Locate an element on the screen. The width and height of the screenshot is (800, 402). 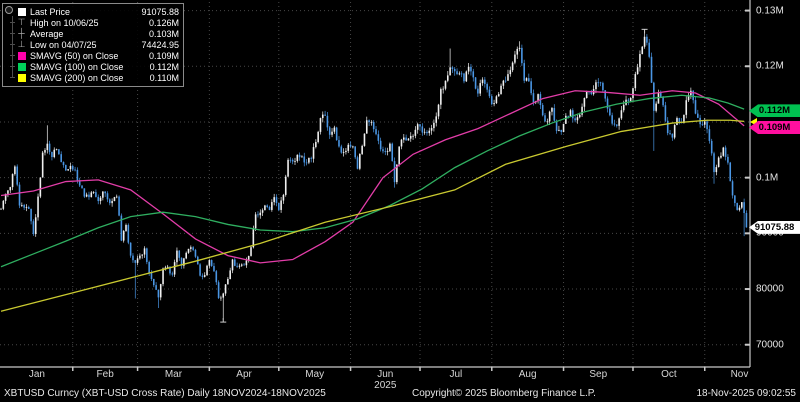
last-price-square-icon is located at coordinates (21, 11).